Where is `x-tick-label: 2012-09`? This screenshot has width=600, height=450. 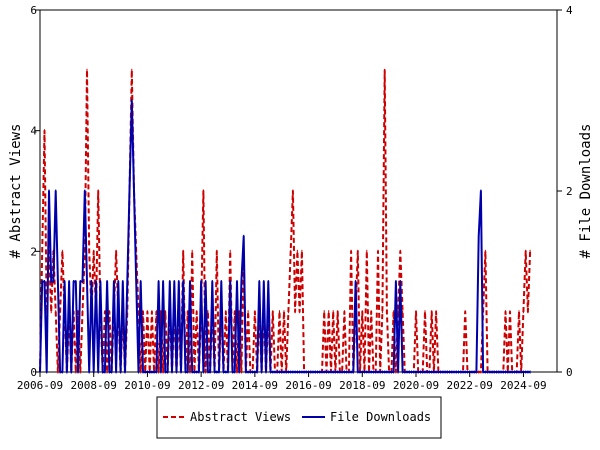 x-tick-label: 2012-09 is located at coordinates (201, 385).